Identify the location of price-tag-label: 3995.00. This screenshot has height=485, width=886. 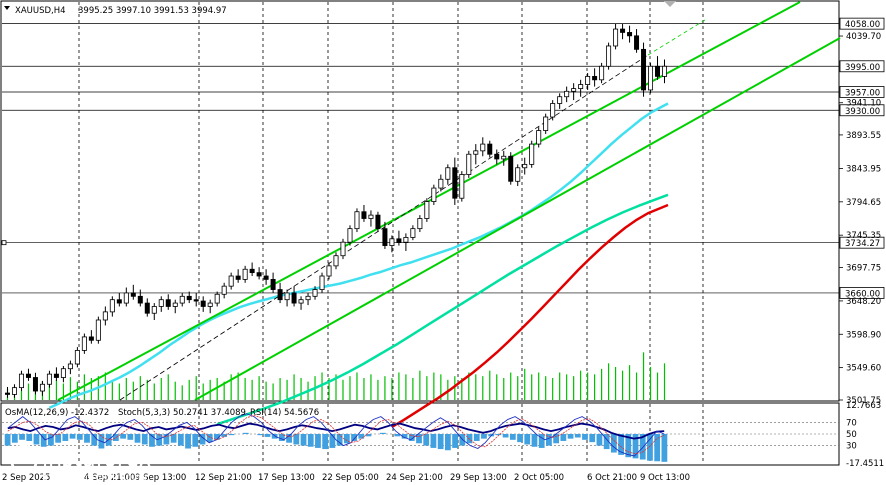
(862, 68).